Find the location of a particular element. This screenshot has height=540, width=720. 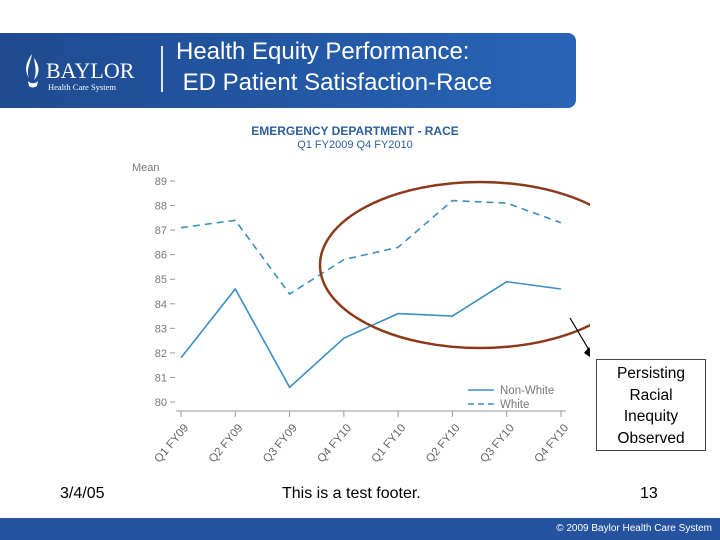

x-tick-label: Q2 FY10 is located at coordinates (443, 443).